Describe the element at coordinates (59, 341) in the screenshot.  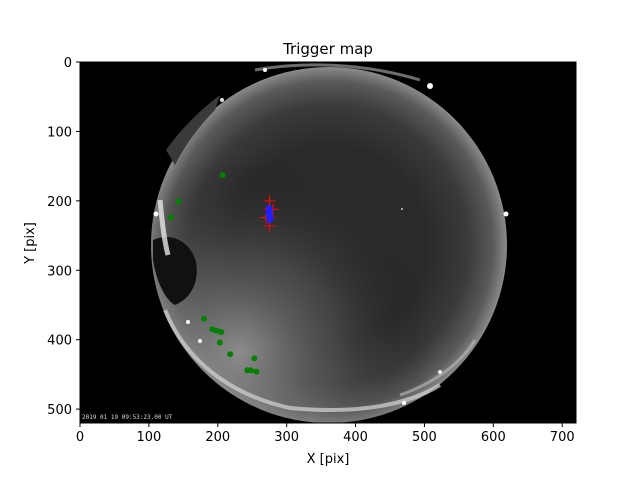
I see `y-tick-label: 400` at that location.